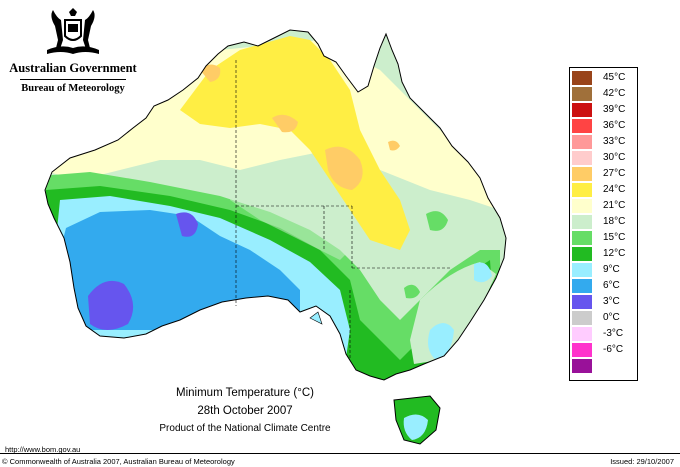 This screenshot has width=680, height=467. Describe the element at coordinates (603, 366) in the screenshot. I see `legend-item` at that location.